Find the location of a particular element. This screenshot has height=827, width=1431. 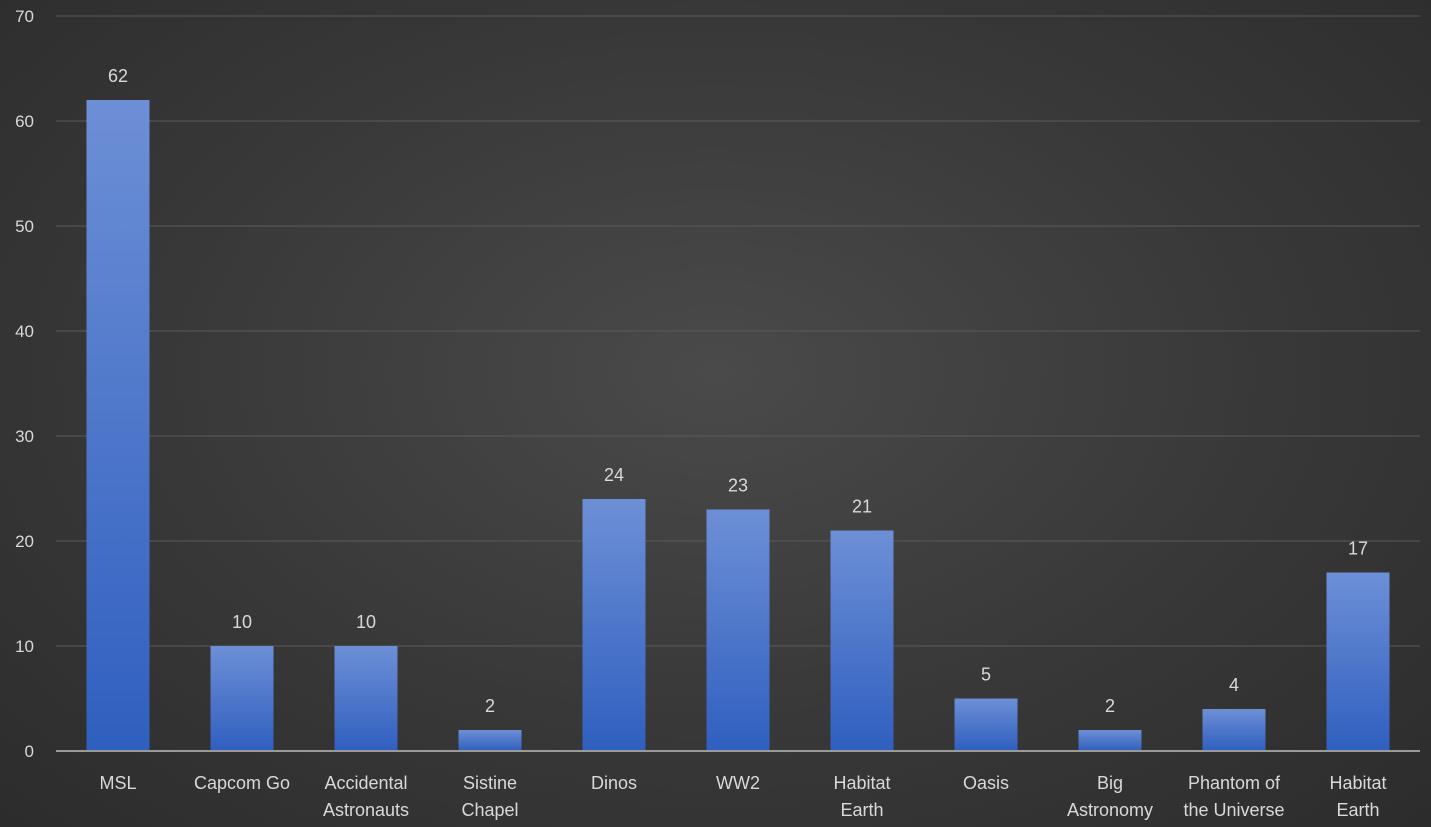

y-tick-label: 70 is located at coordinates (24, 16).